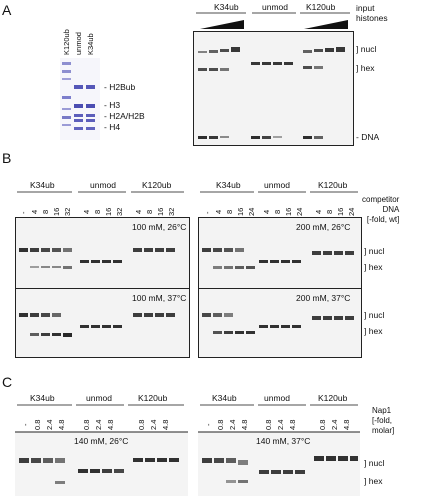  I want to click on band-label-h2bub: - H2Bub, so click(120, 87).